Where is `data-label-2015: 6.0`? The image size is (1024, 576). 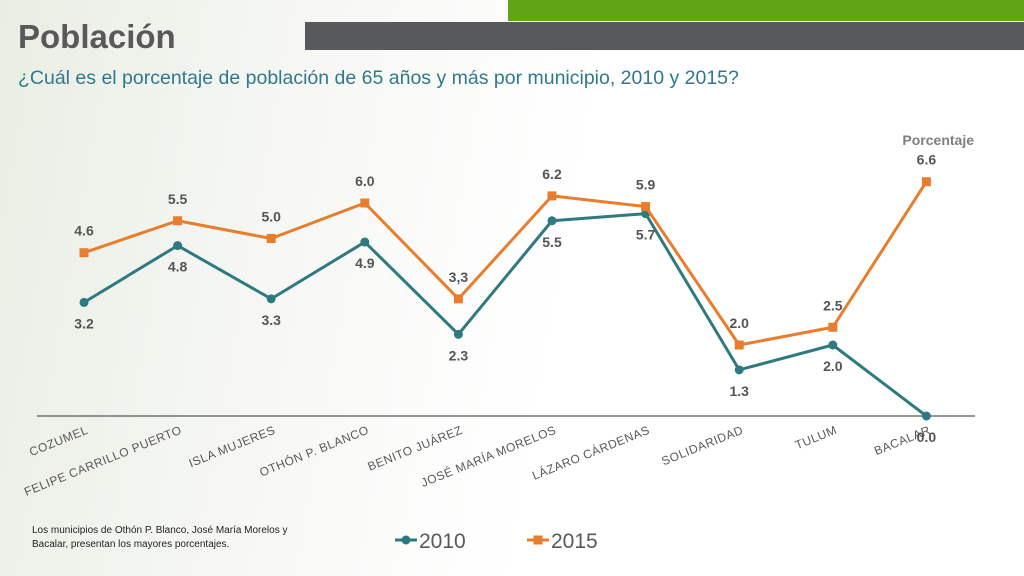
data-label-2015: 6.0 is located at coordinates (365, 181).